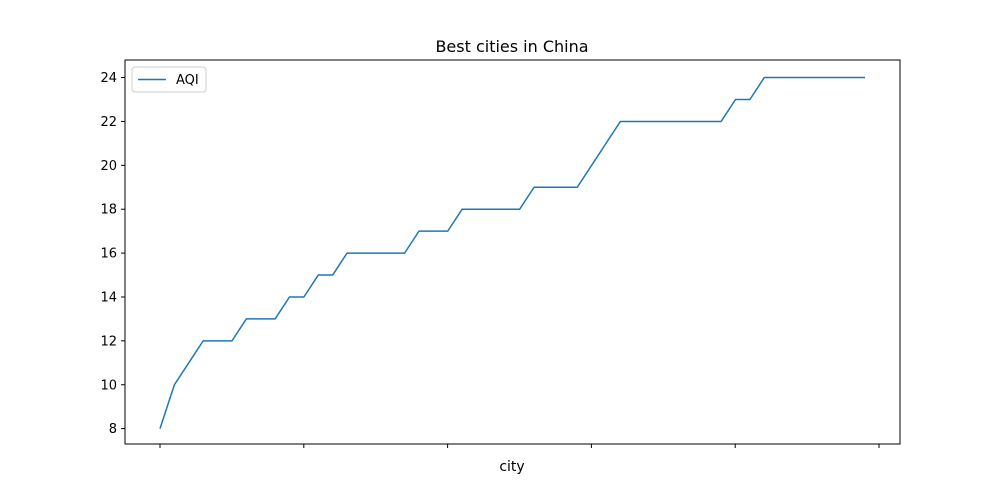 This screenshot has height=500, width=1000. What do you see at coordinates (519, 446) in the screenshot?
I see `x-axis-ticks` at bounding box center [519, 446].